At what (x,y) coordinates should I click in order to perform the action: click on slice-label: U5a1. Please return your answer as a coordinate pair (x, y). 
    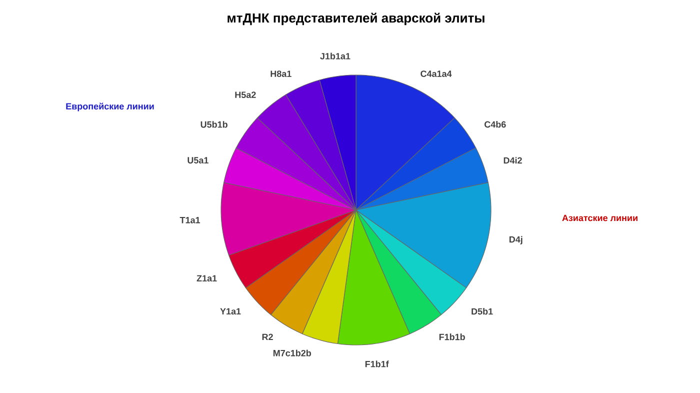
    Looking at the image, I should click on (198, 160).